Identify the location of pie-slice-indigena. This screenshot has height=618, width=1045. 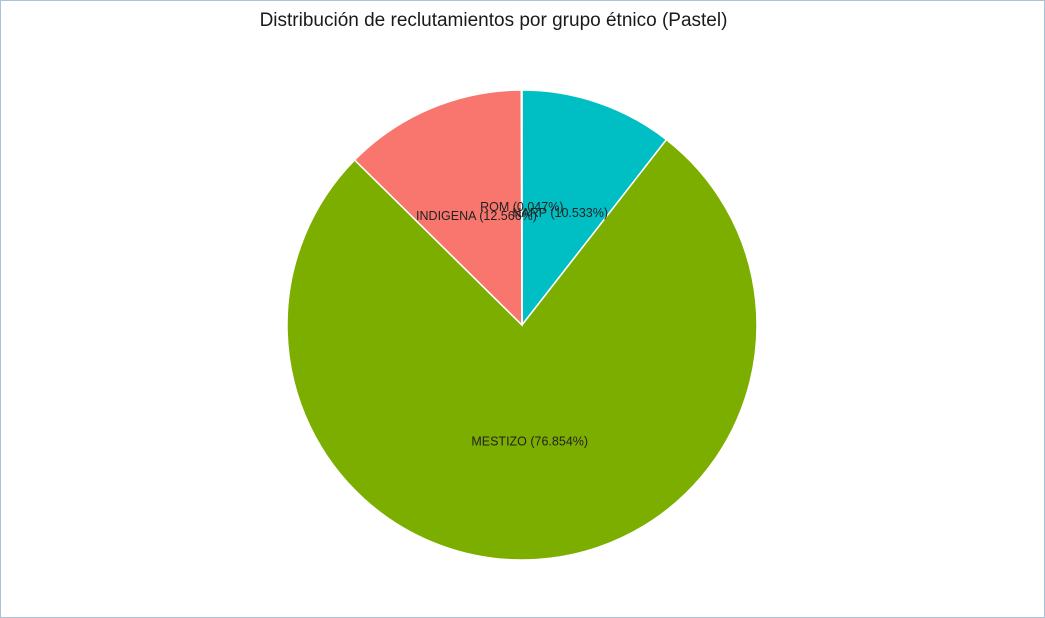
(438, 208).